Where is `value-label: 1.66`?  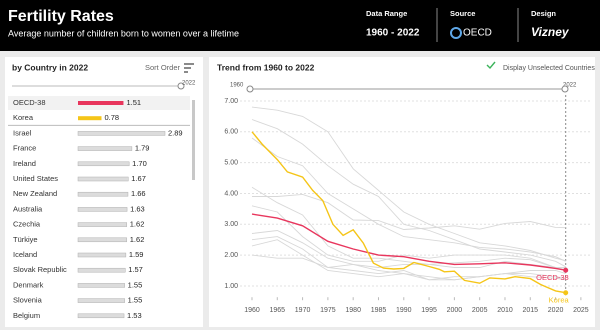
value-label: 1.66 is located at coordinates (138, 193).